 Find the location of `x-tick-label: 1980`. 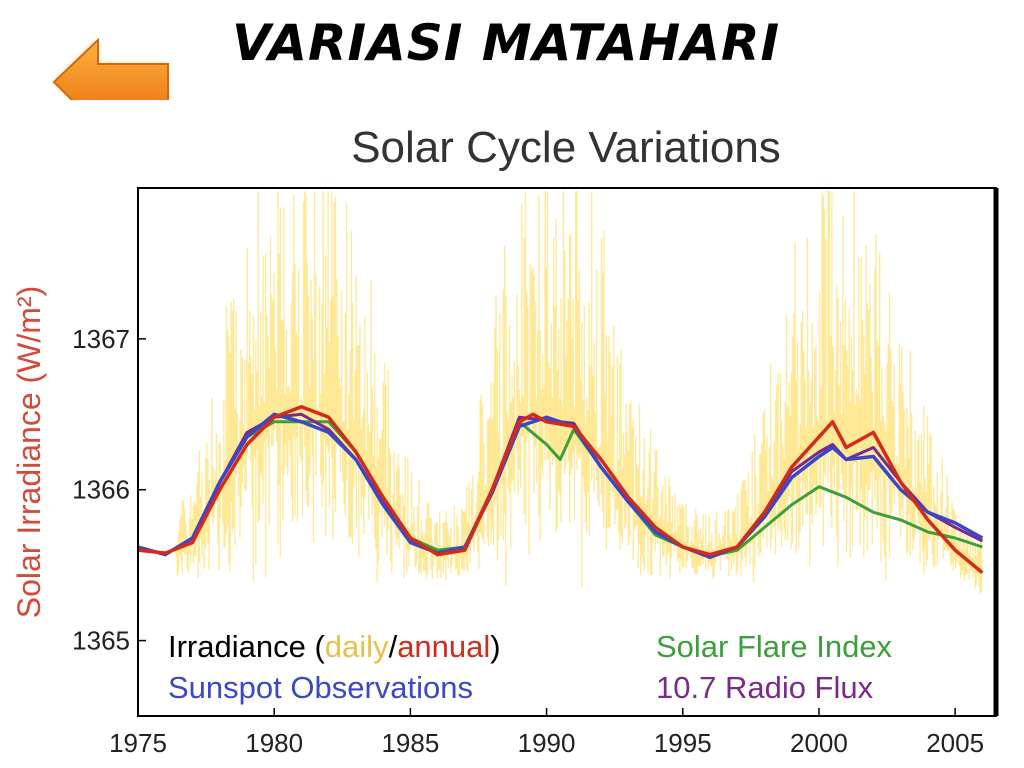

x-tick-label: 1980 is located at coordinates (274, 743).